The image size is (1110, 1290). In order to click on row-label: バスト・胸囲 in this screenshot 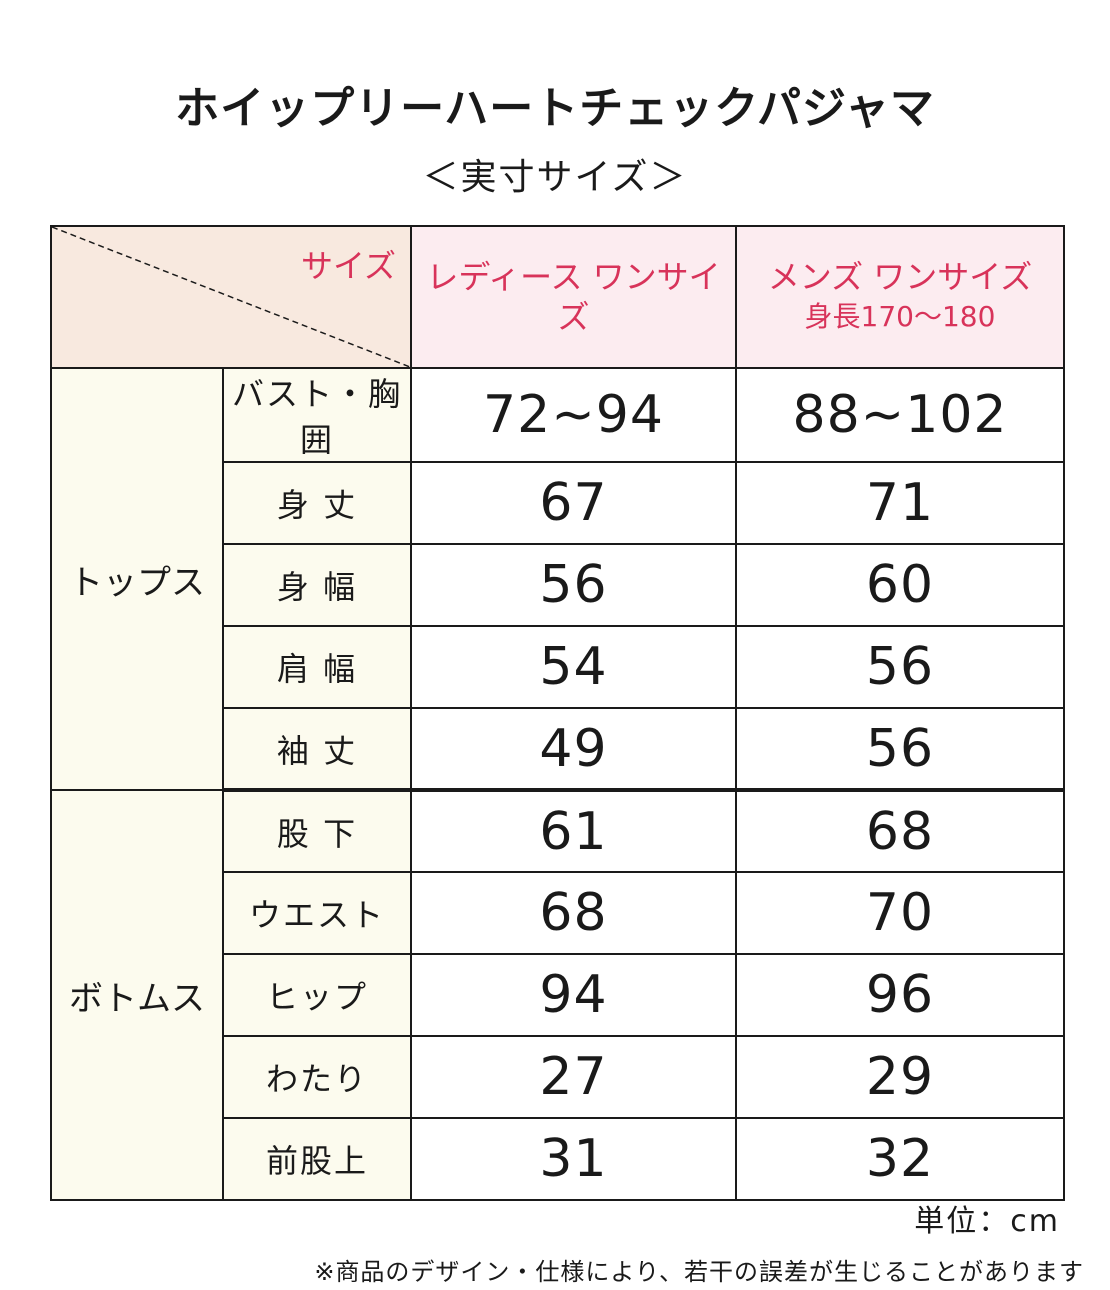, I will do `click(317, 415)`.